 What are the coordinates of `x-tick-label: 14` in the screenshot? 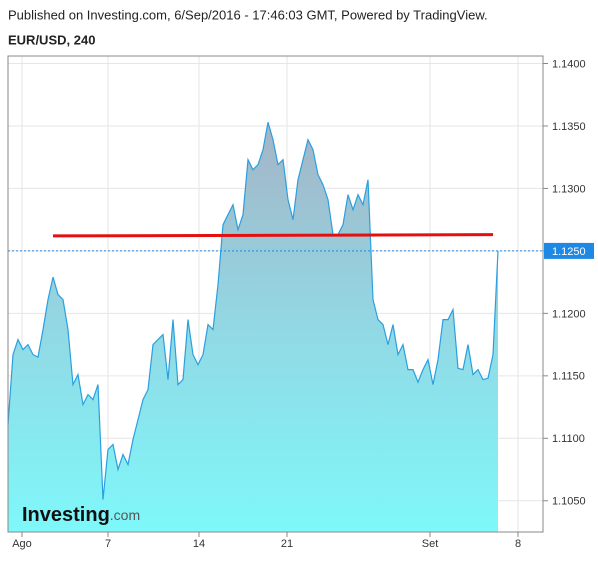 It's located at (199, 544).